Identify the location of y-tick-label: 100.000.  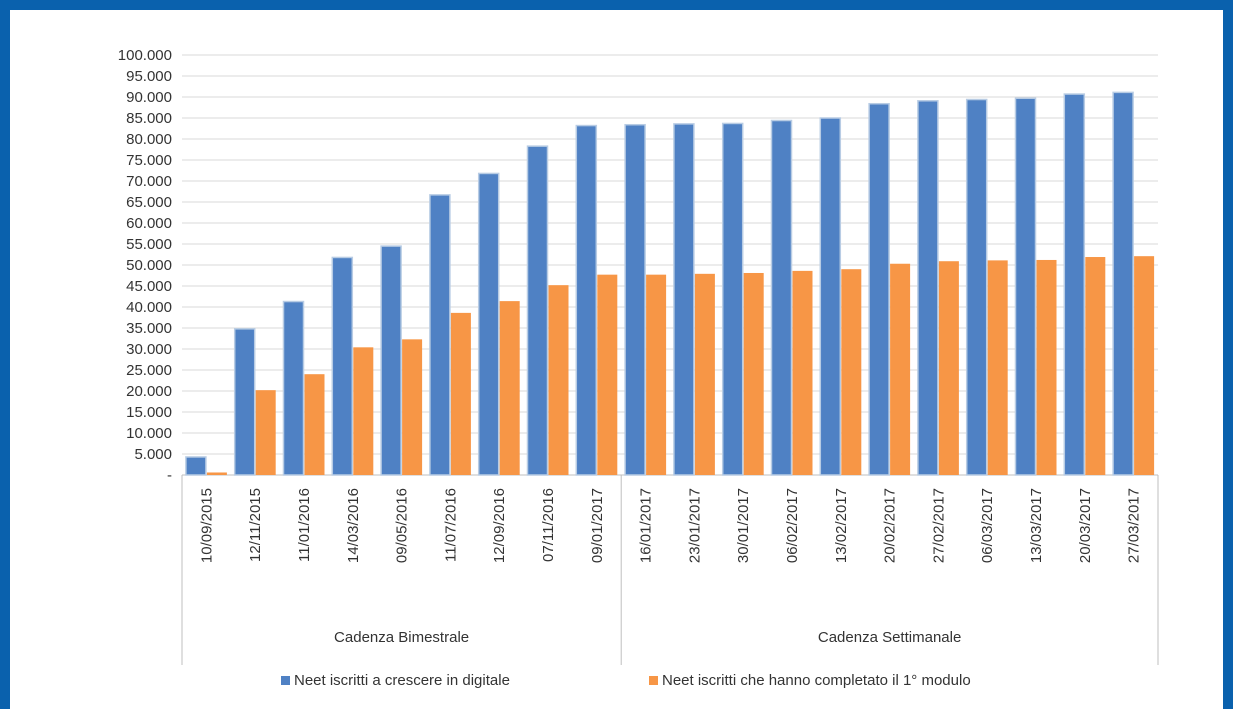
(145, 55).